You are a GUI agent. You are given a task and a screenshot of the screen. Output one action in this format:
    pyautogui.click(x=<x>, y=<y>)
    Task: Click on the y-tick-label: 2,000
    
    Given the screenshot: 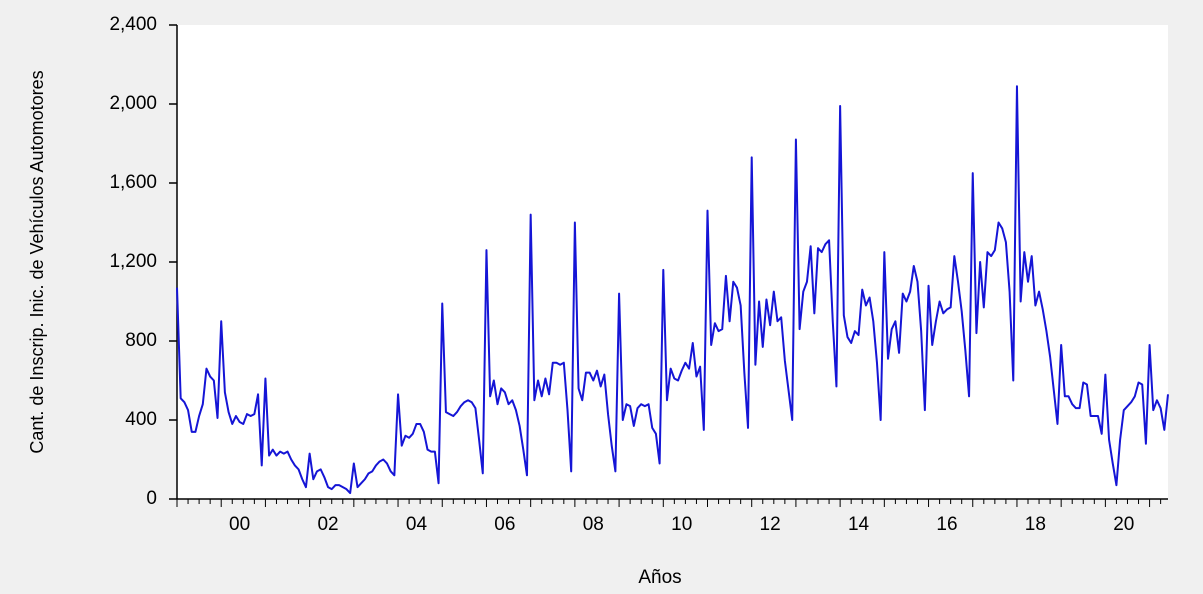 What is the action you would take?
    pyautogui.click(x=133, y=103)
    